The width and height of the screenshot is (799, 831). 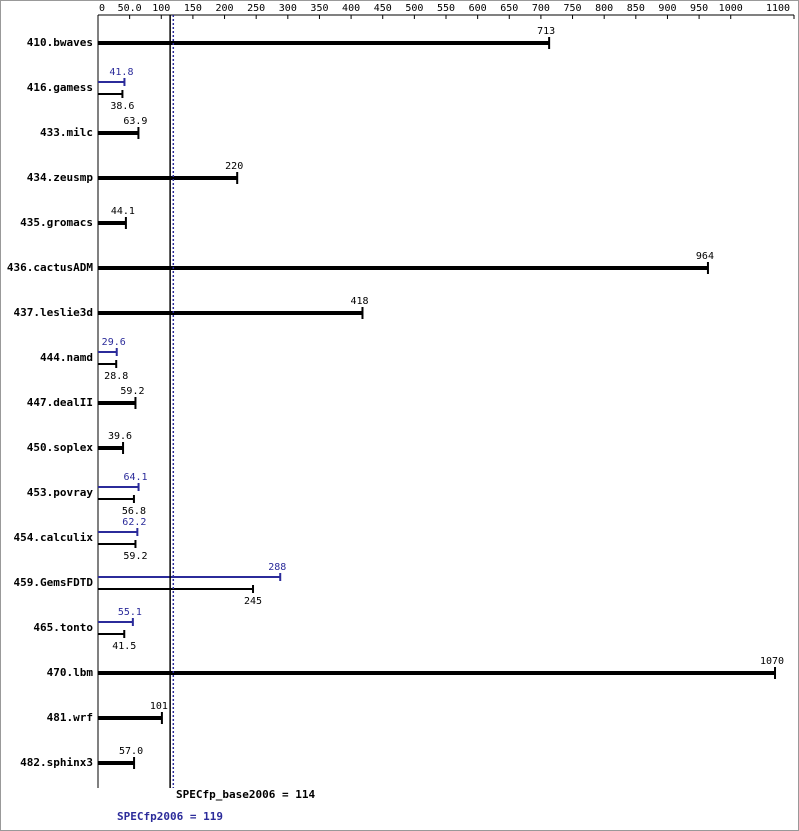 I want to click on x-tick-label: 450, so click(x=383, y=8).